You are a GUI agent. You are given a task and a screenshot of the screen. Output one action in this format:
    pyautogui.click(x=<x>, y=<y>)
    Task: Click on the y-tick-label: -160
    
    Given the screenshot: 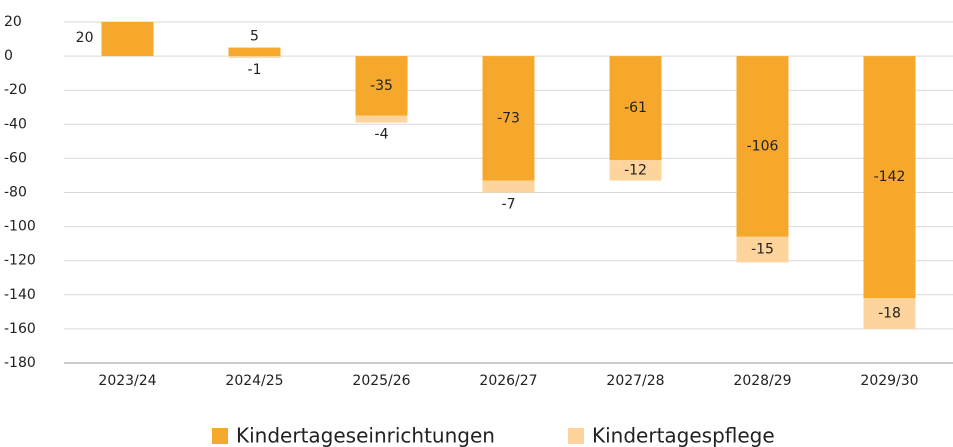 What is the action you would take?
    pyautogui.click(x=20, y=329)
    